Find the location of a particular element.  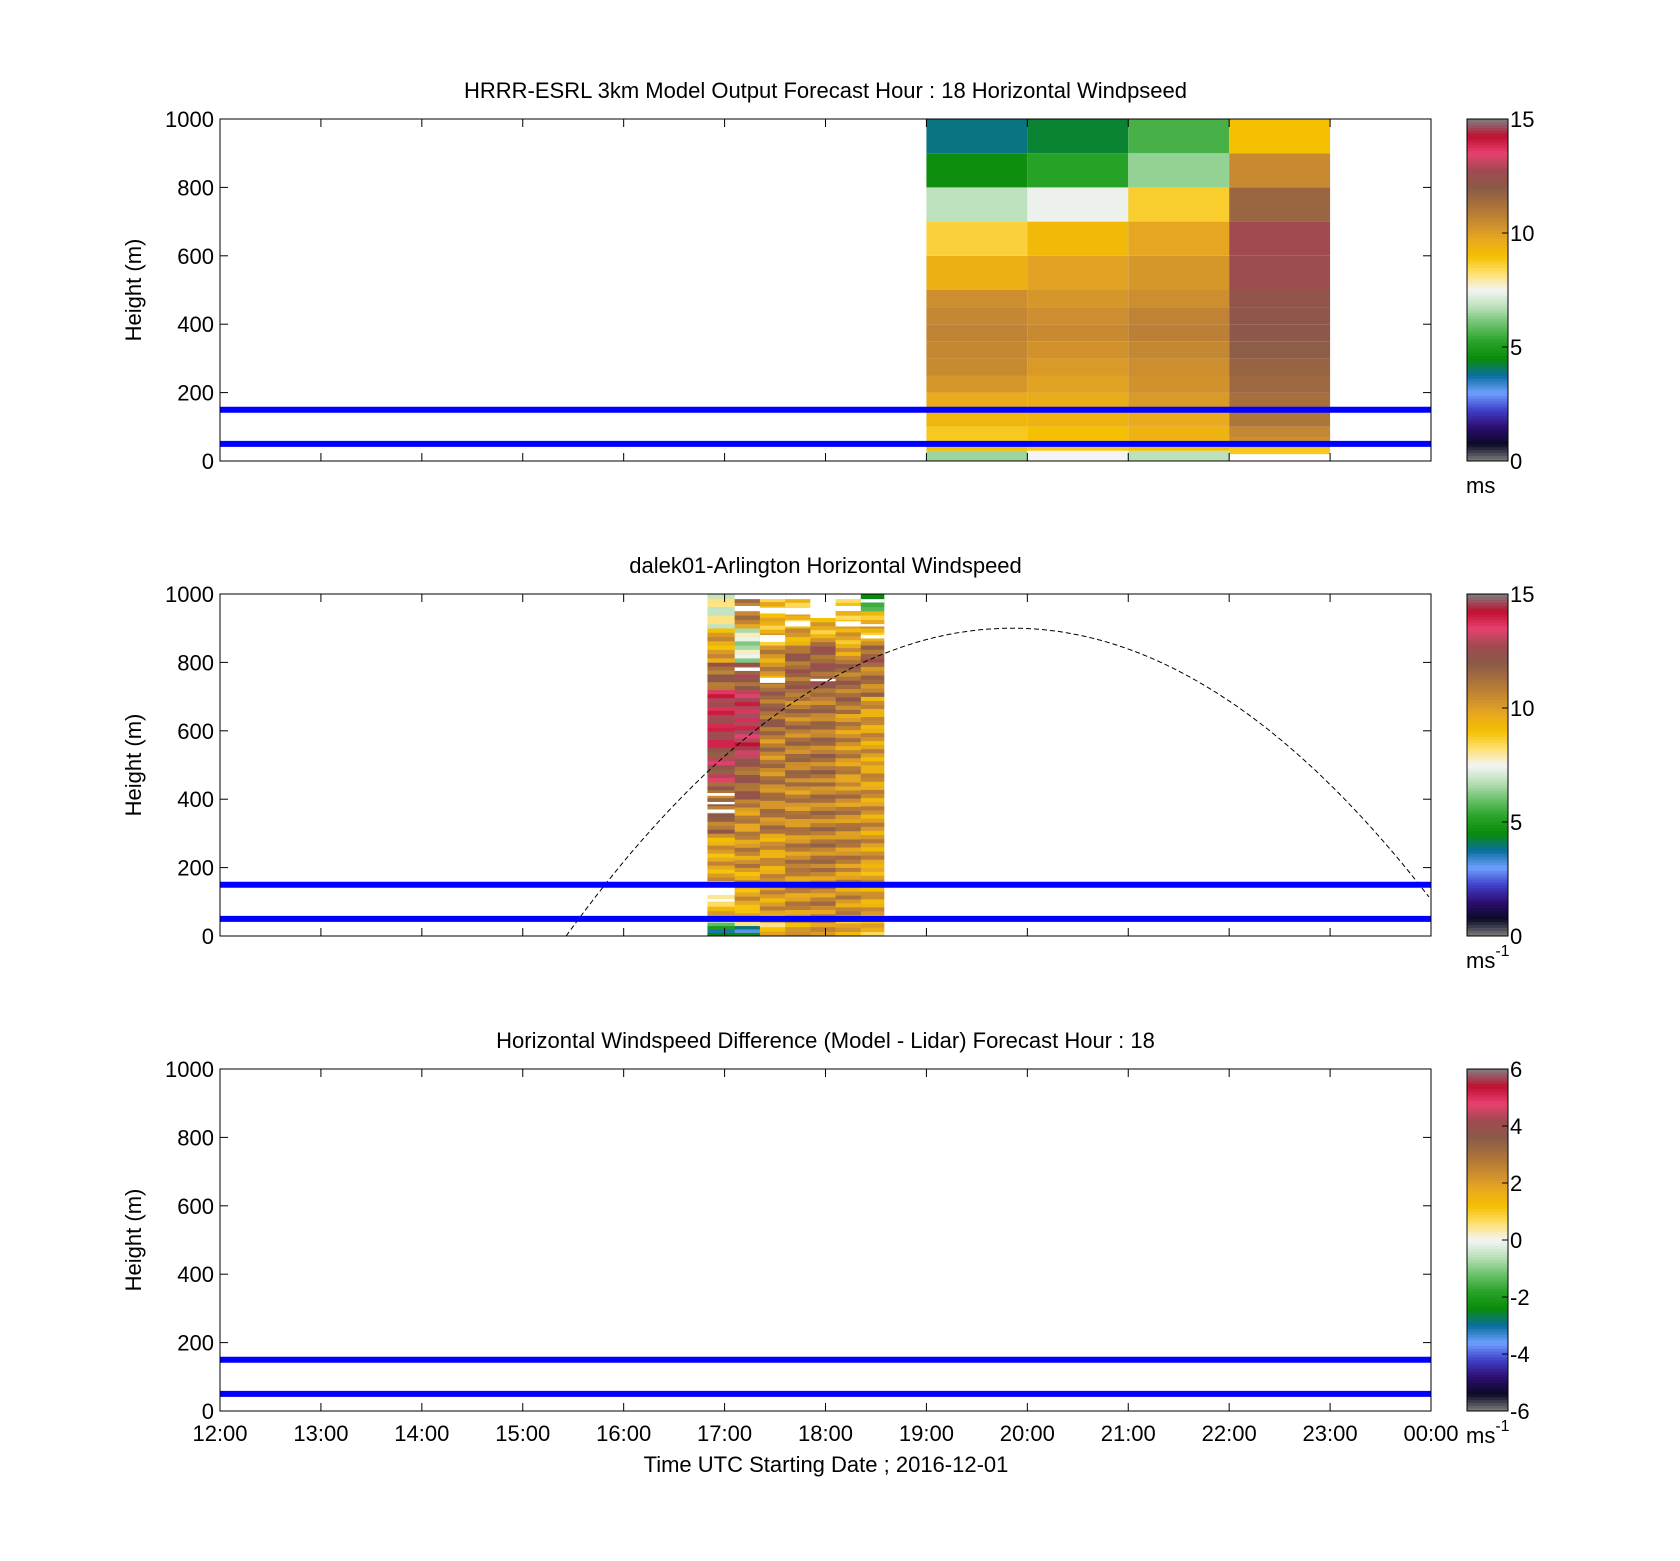

colorbar: 0 5 10 15 ms is located at coordinates (1500, 302).